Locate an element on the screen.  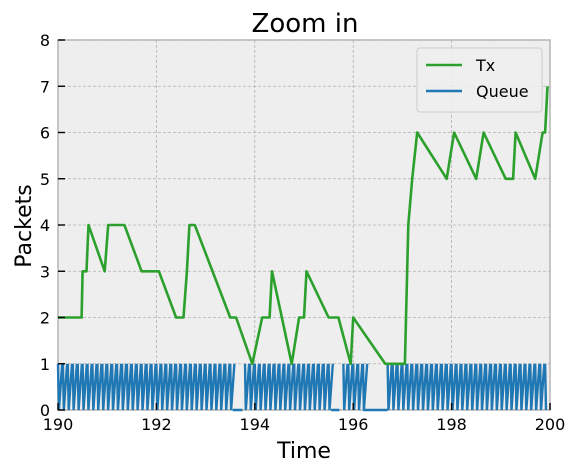
y-tick-label: 6 is located at coordinates (45, 133).